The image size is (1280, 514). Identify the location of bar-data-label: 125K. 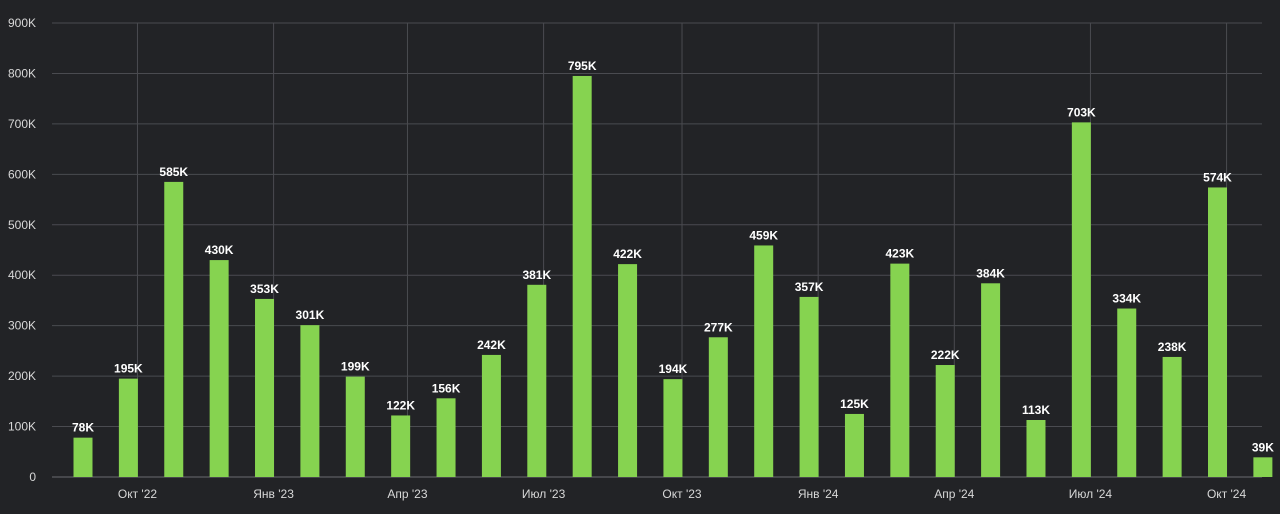
(854, 404).